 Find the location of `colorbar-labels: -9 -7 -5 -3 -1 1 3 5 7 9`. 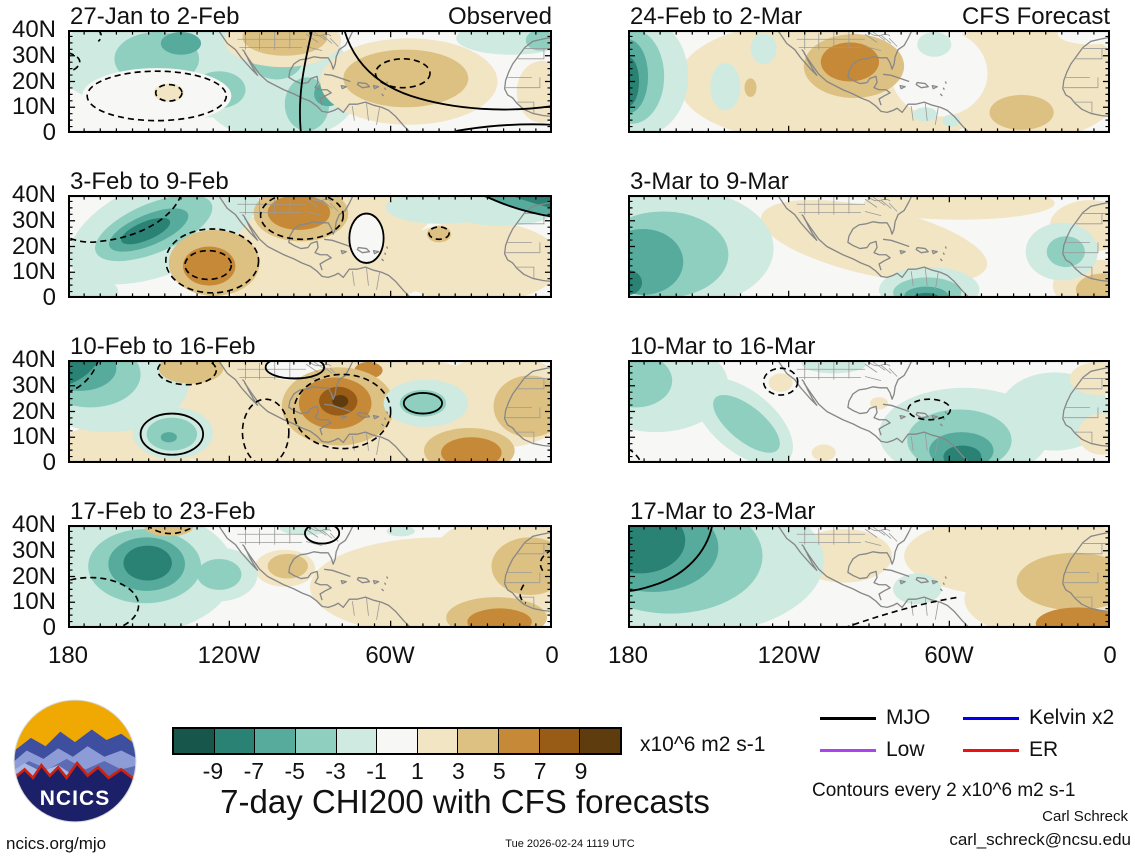

colorbar-labels: -9 -7 -5 -3 -1 1 3 5 7 9 is located at coordinates (395, 771).